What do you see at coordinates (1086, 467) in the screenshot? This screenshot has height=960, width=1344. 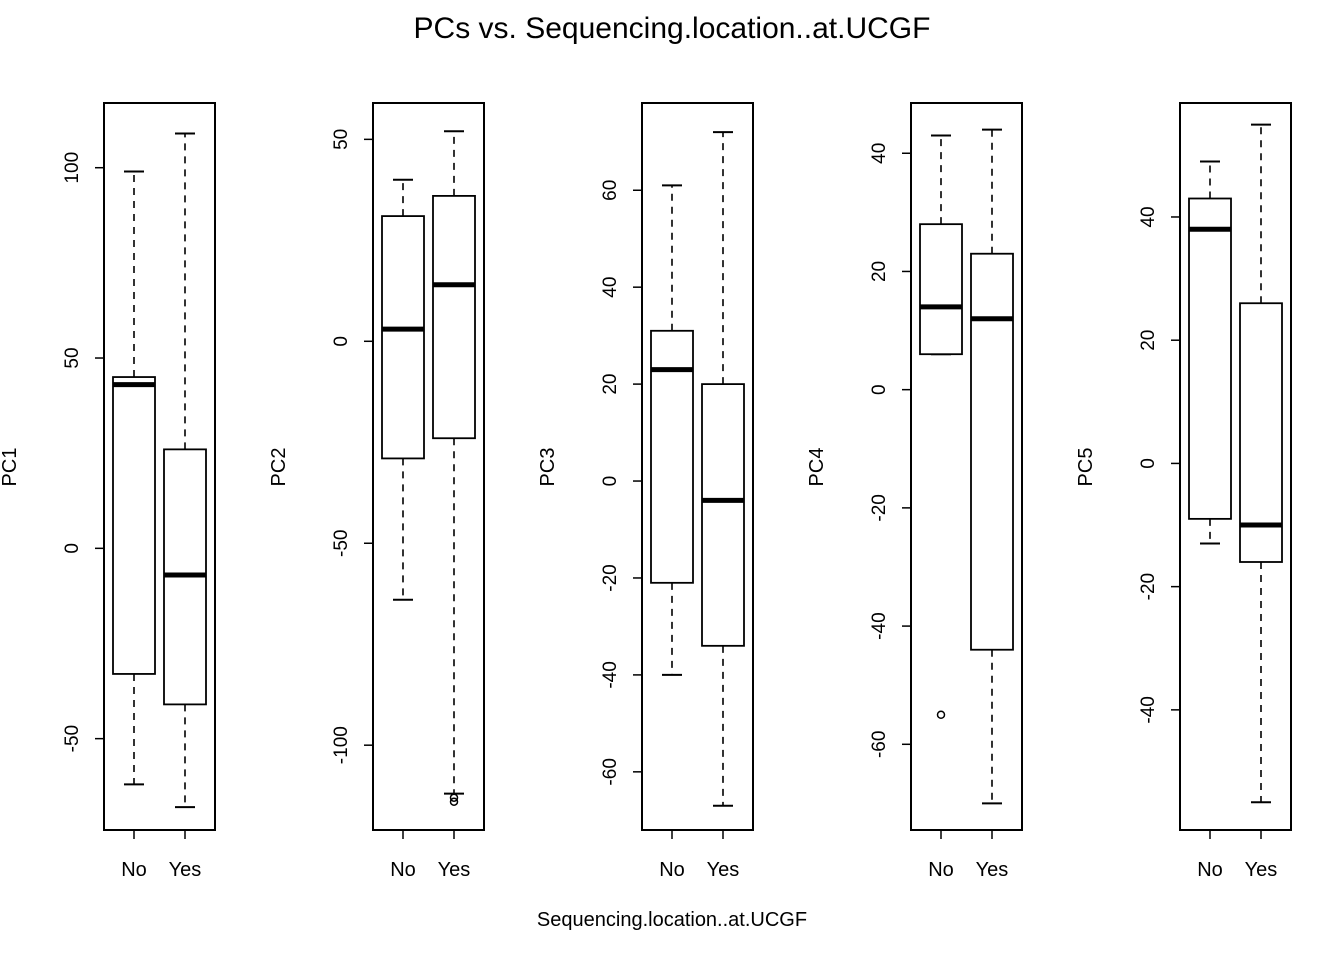 I see `y-axis-label: PC5` at bounding box center [1086, 467].